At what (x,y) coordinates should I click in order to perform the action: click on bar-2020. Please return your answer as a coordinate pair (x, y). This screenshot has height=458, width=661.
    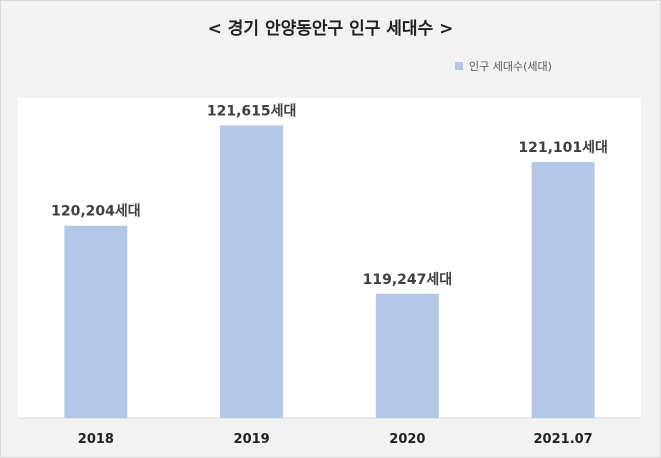
    Looking at the image, I should click on (407, 355).